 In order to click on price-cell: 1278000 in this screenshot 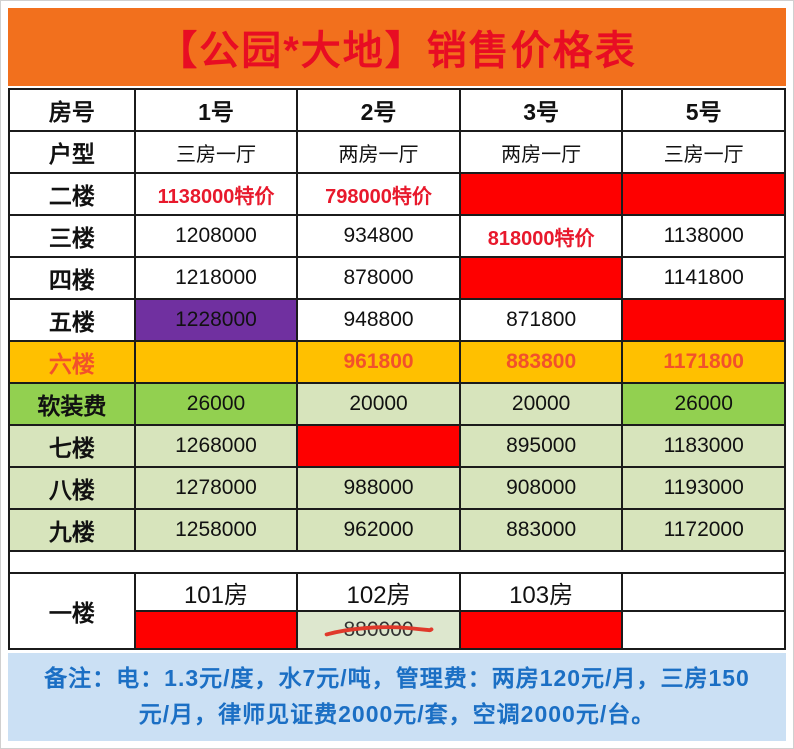, I will do `click(216, 488)`.